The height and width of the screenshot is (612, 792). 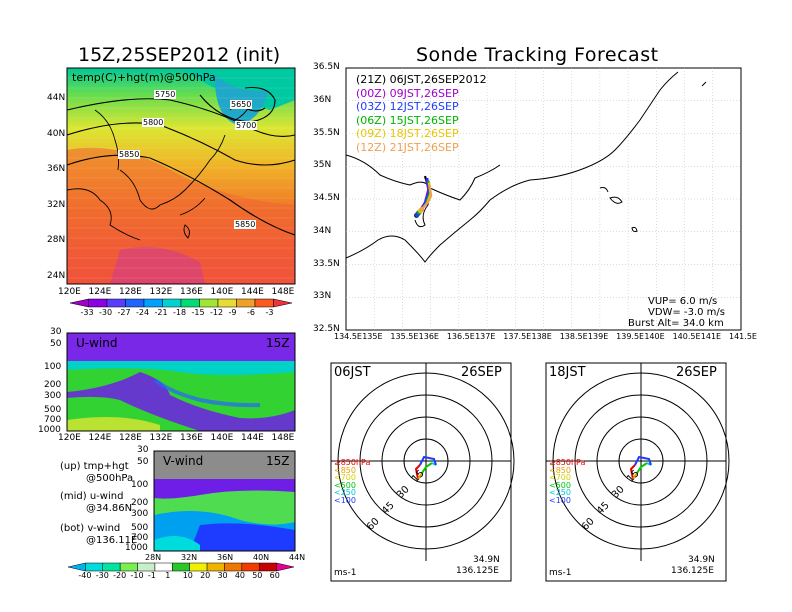 I want to click on time-legend-item: (00Z) 09JST,26SEP, so click(x=407, y=93).